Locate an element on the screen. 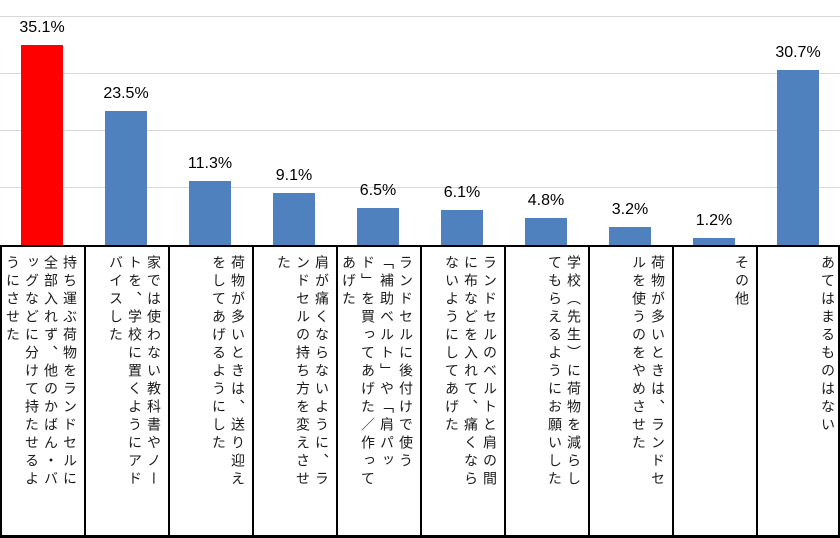  bar-column: 4.8% is located at coordinates (546, 122).